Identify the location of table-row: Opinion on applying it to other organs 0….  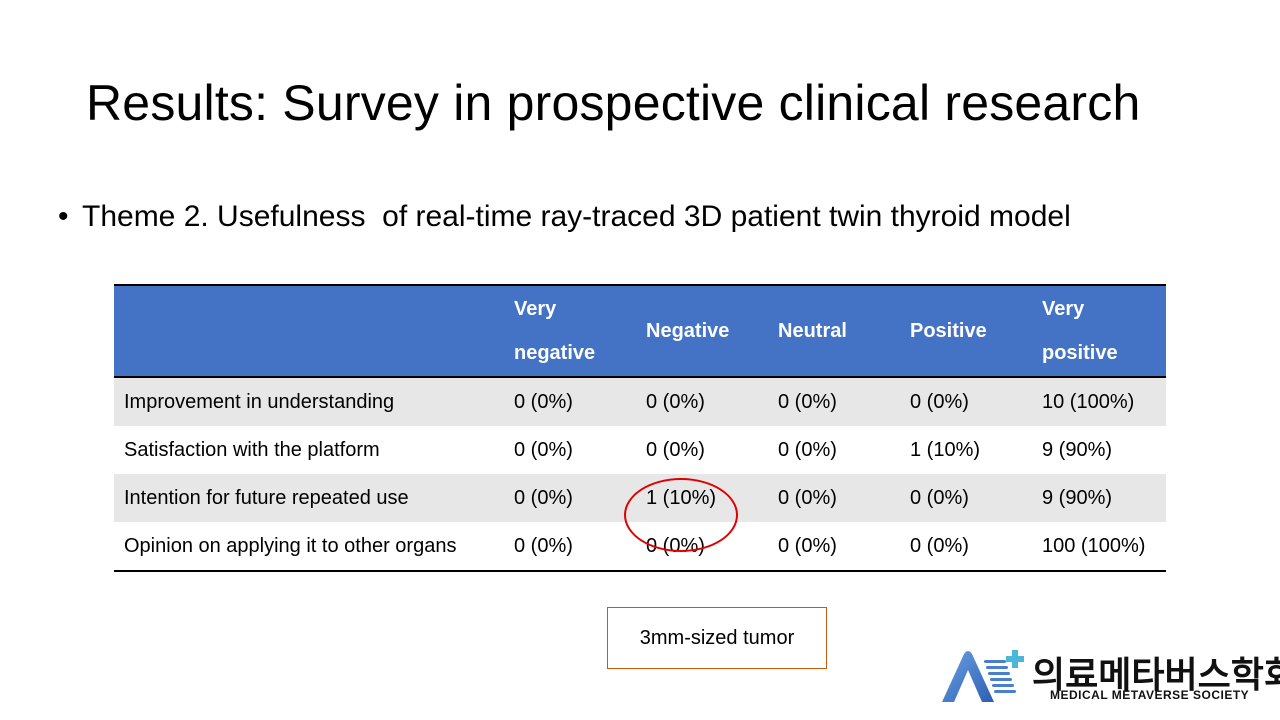
(640, 546).